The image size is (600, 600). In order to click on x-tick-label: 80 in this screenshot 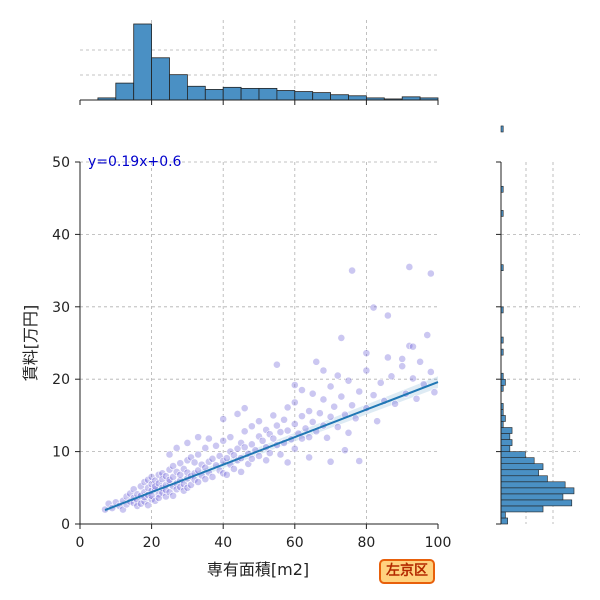, I will do `click(366, 543)`.